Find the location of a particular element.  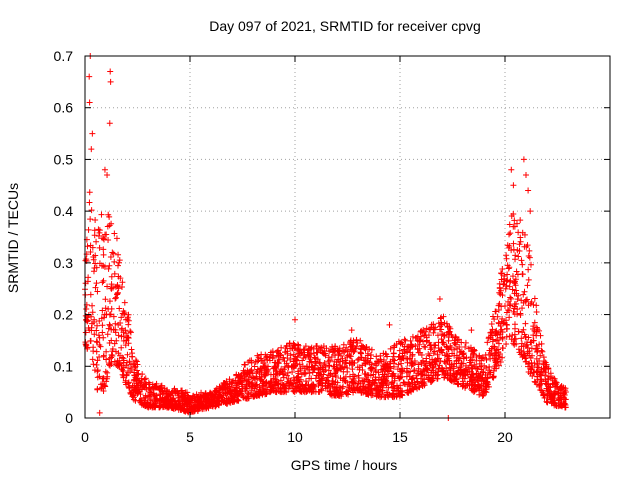

x-tick-label: 15 is located at coordinates (400, 437).